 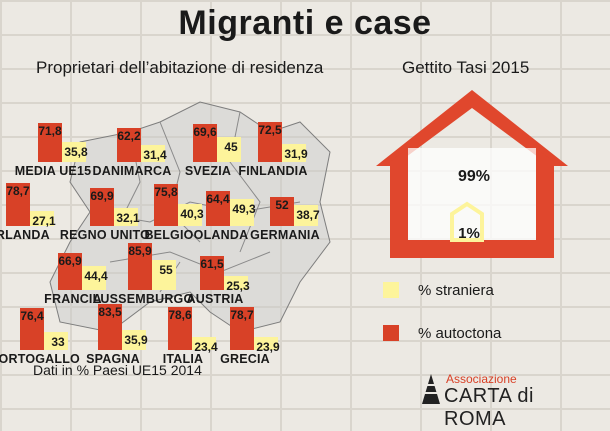 I want to click on value-label-straniera: 55, so click(x=166, y=270).